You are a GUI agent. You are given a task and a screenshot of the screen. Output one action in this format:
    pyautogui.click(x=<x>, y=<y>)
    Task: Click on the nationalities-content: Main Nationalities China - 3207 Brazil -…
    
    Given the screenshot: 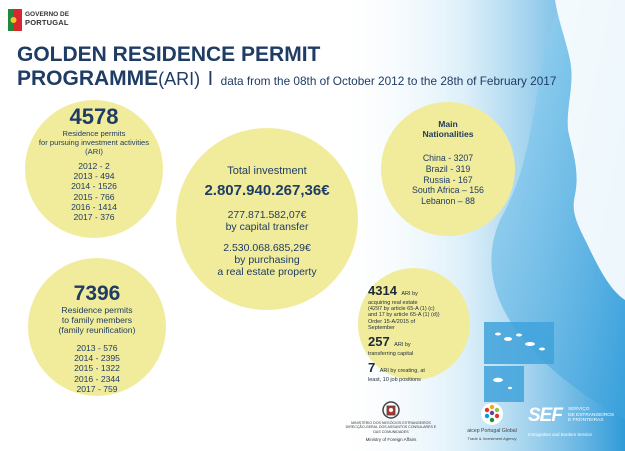 What is the action you would take?
    pyautogui.click(x=448, y=163)
    